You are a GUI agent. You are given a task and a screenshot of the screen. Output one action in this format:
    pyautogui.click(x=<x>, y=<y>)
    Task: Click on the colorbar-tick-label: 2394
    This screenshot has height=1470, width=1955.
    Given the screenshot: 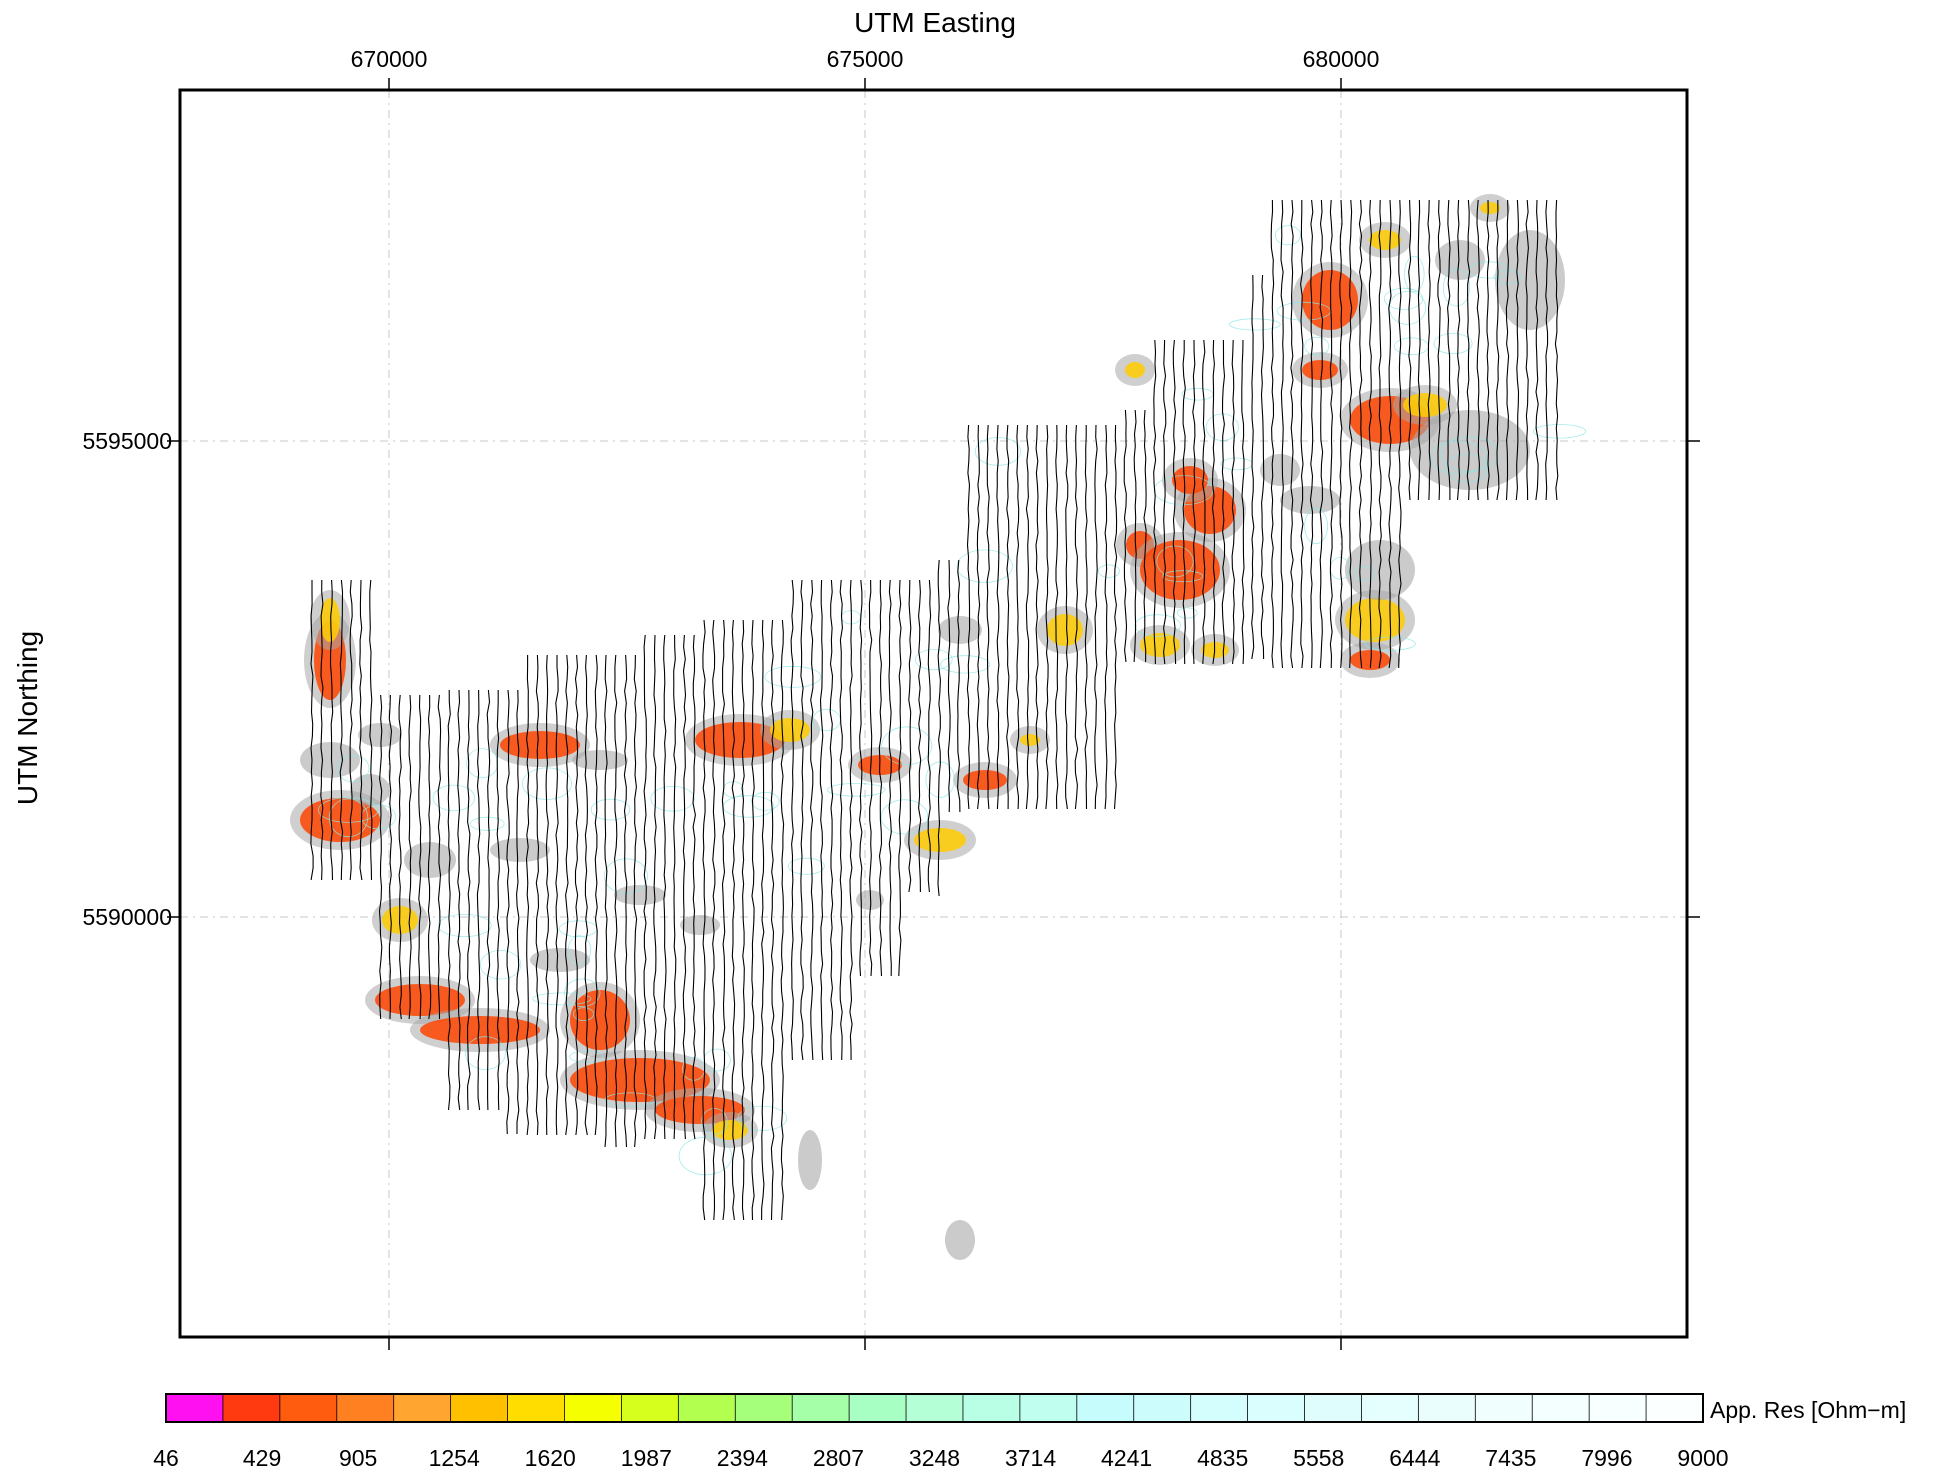 What is the action you would take?
    pyautogui.click(x=742, y=1457)
    